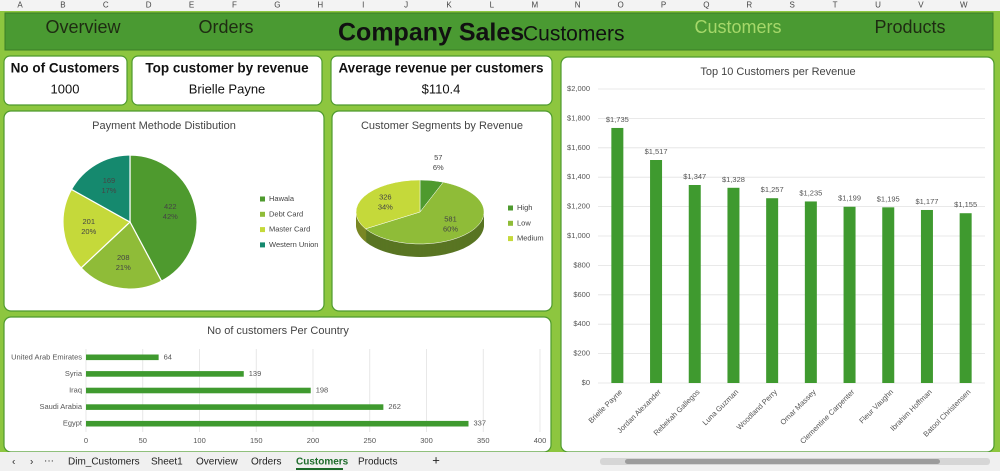 Image resolution: width=1000 pixels, height=471 pixels. What do you see at coordinates (227, 68) in the screenshot?
I see `kpi-label: Top customer by revenue` at bounding box center [227, 68].